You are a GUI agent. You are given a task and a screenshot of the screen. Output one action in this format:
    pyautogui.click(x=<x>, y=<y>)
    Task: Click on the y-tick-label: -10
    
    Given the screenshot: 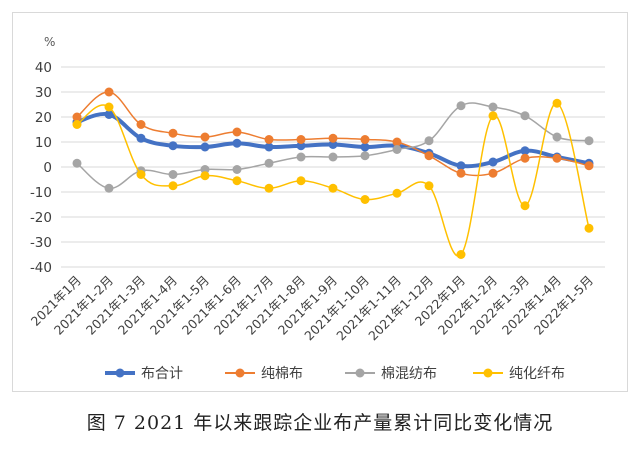 What is the action you would take?
    pyautogui.click(x=41, y=193)
    